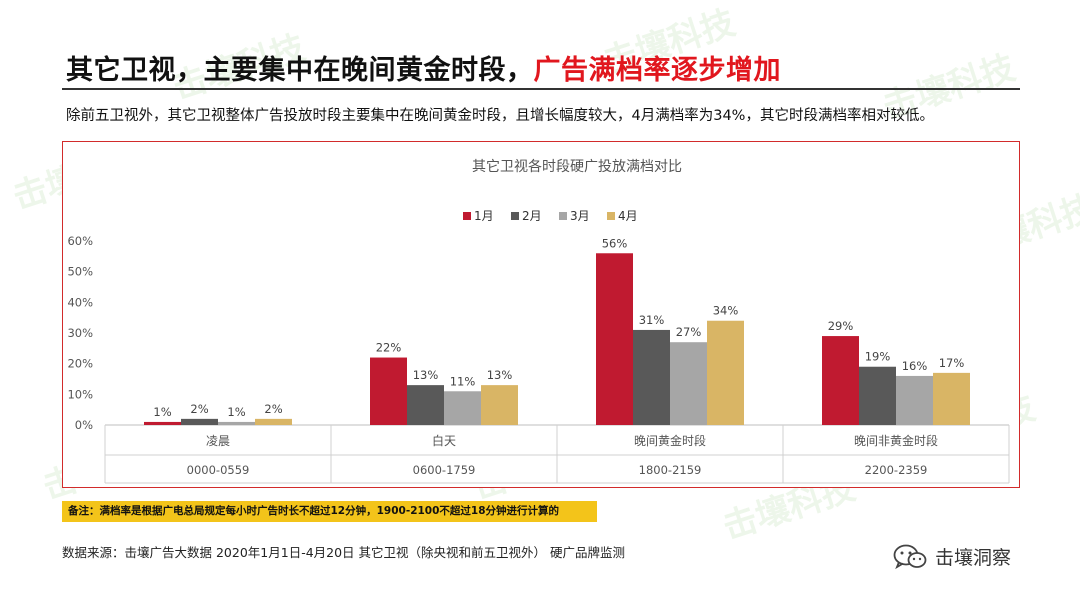  What do you see at coordinates (463, 381) in the screenshot?
I see `data-label: 11%` at bounding box center [463, 381].